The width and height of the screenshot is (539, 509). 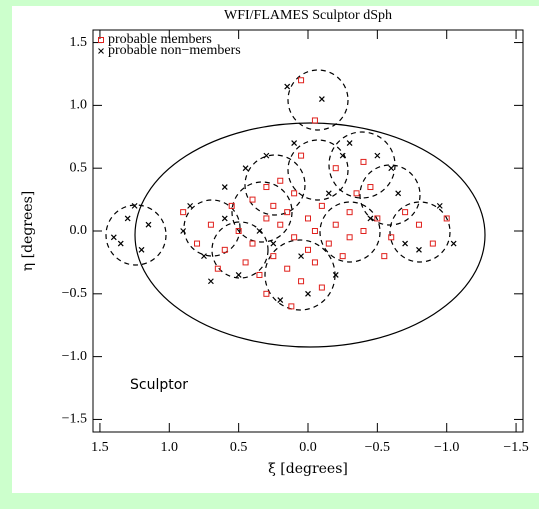 What do you see at coordinates (159, 385) in the screenshot?
I see `annotation: Sculptor` at bounding box center [159, 385].